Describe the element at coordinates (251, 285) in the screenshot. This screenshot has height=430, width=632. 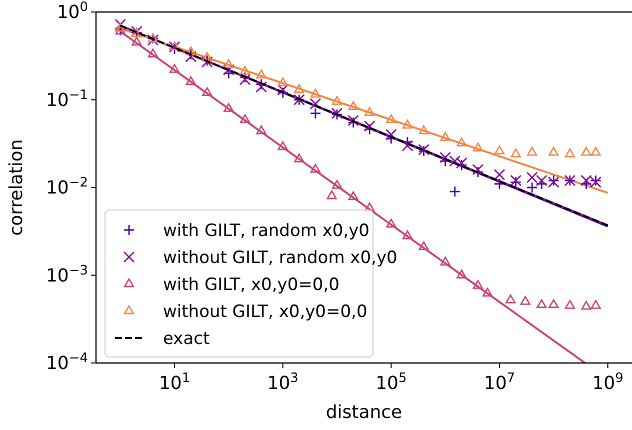
I see `legend-label: with GILT, x0,y0=0,0` at that location.